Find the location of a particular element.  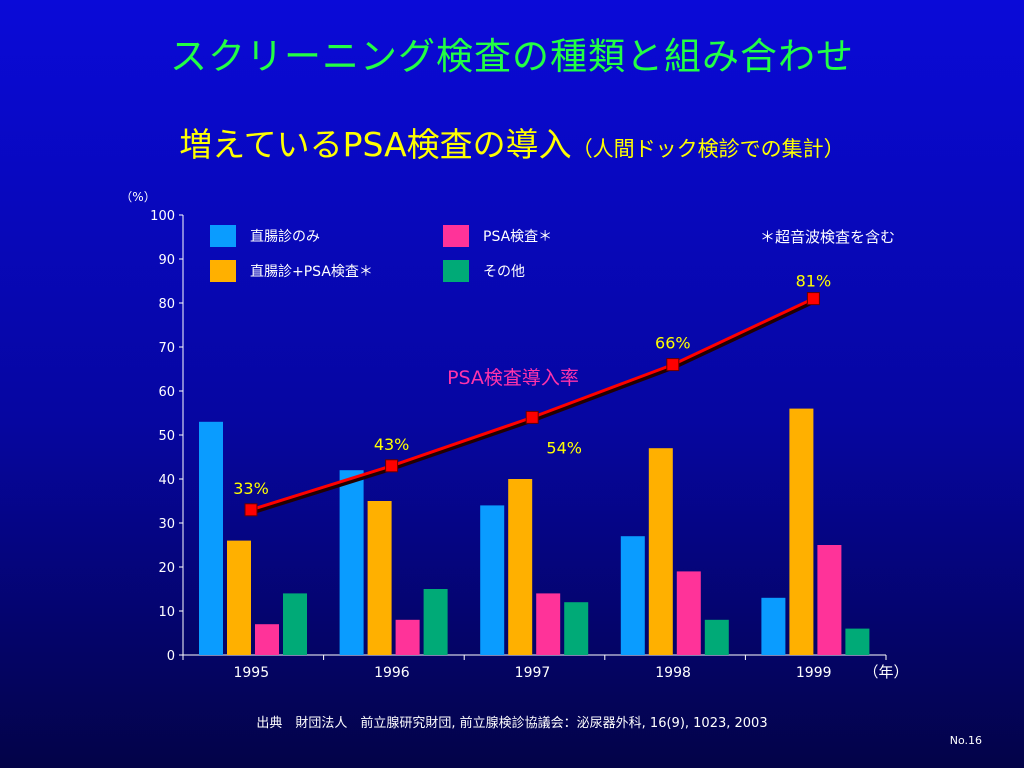

subtitle-note: （人間ドック検診での集計） is located at coordinates (708, 149).